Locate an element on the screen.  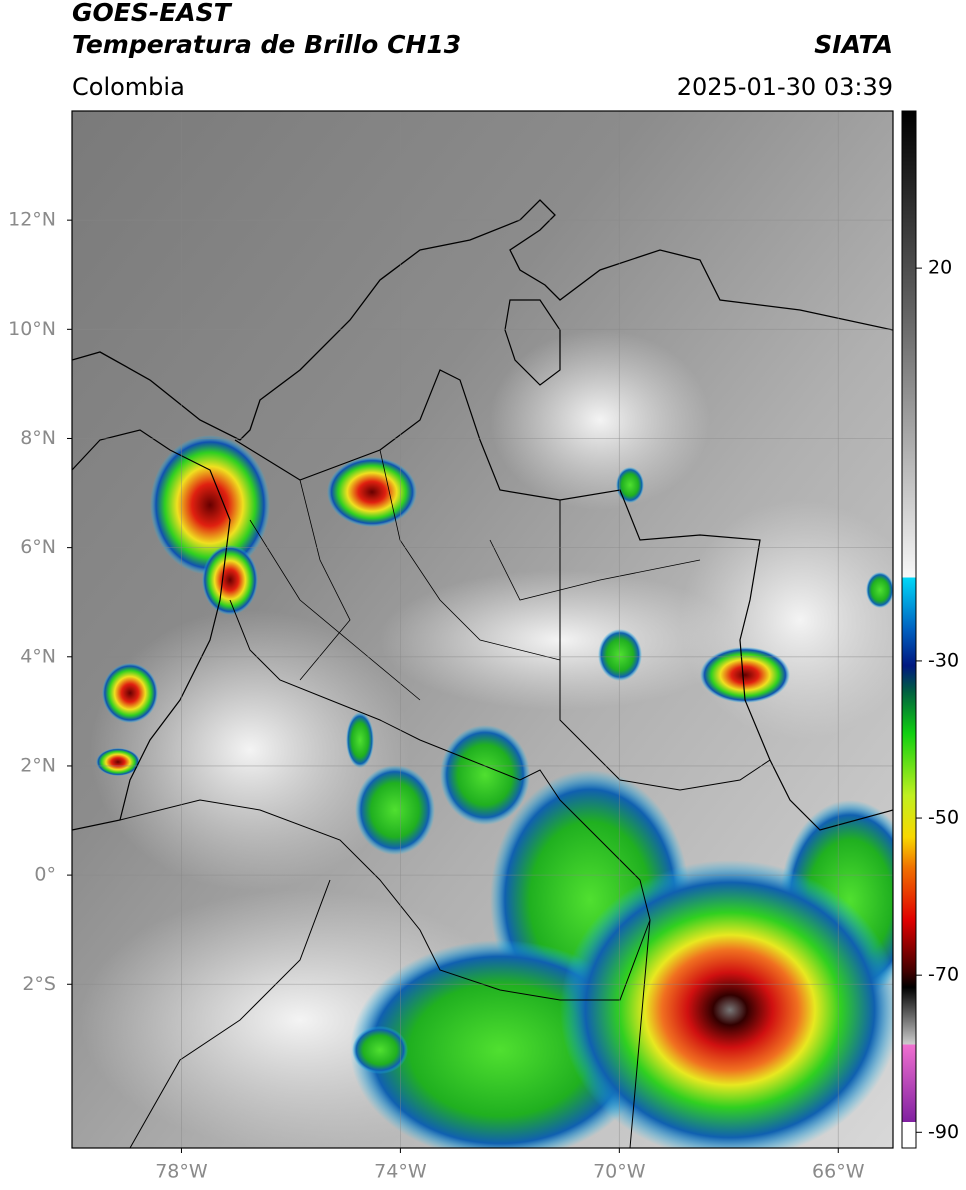
colorbar is located at coordinates (909, 629).